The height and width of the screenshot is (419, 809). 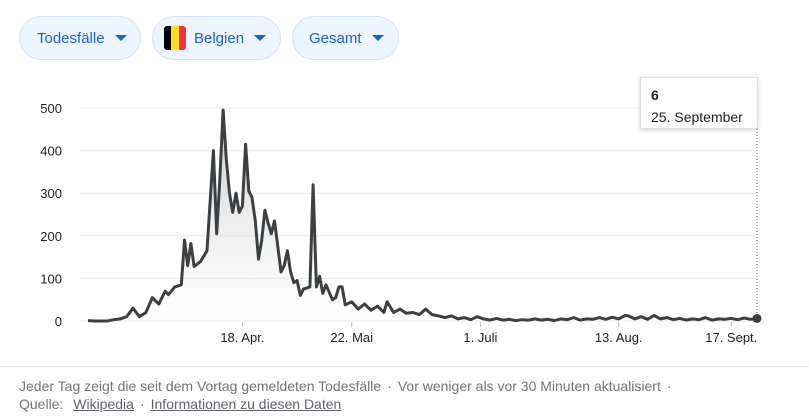 I want to click on source-link: Wikipedia, so click(x=103, y=404).